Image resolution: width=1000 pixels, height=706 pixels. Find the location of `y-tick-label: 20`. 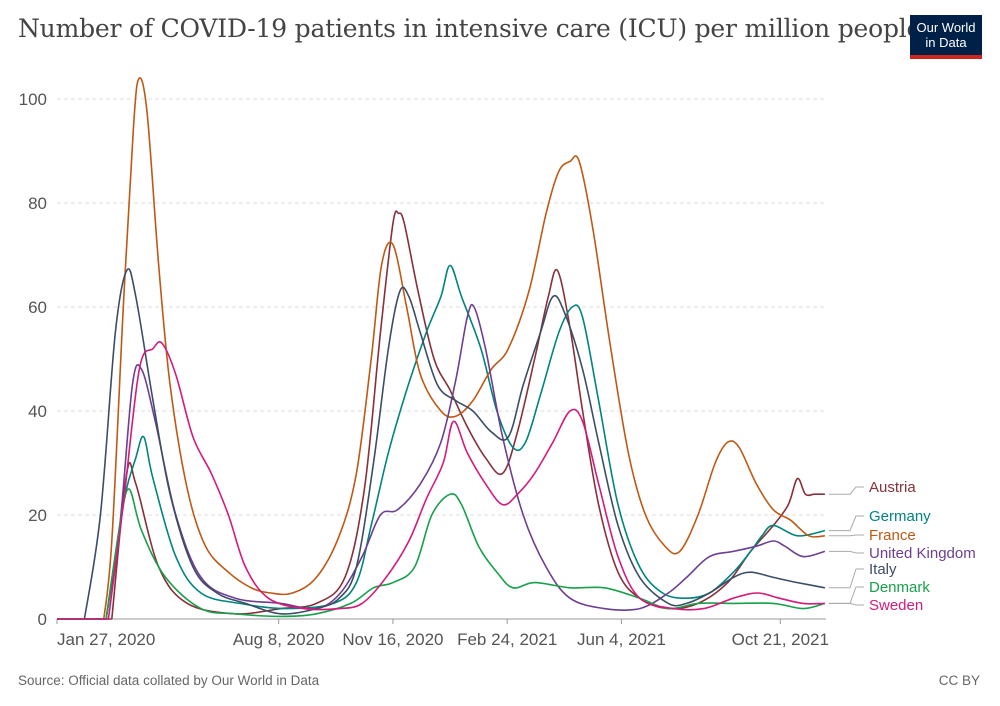

y-tick-label: 20 is located at coordinates (37, 515).